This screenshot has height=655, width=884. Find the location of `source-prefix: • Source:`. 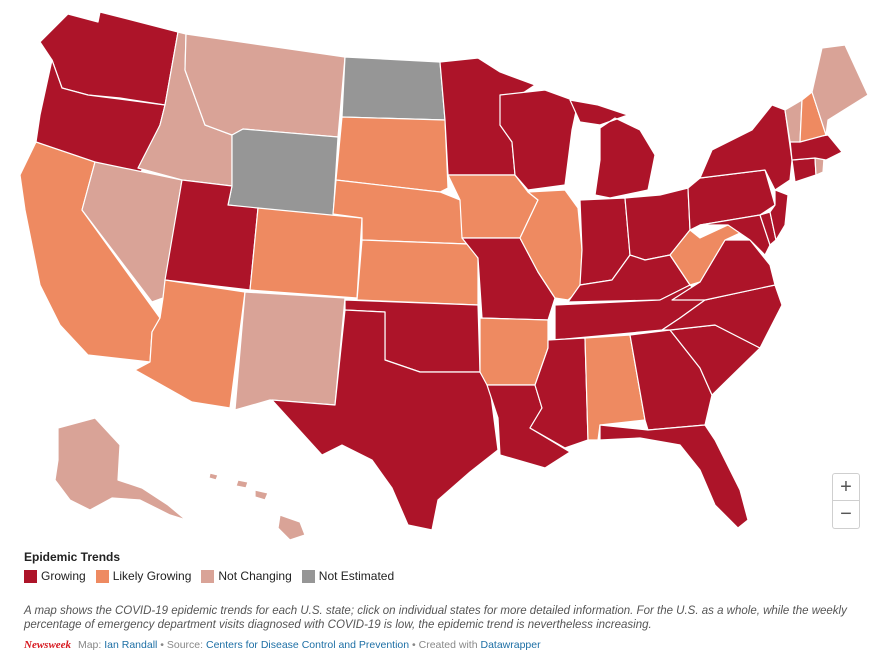

source-prefix: • Source: is located at coordinates (182, 645).